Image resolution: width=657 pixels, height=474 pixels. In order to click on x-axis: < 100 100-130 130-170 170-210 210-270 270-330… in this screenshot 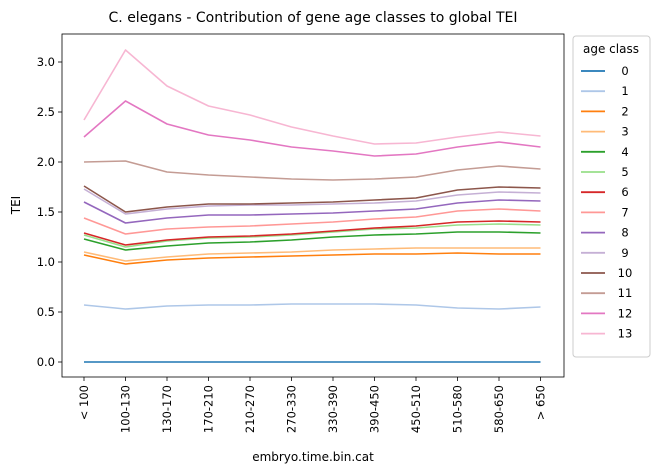, I will do `click(312, 405)`.